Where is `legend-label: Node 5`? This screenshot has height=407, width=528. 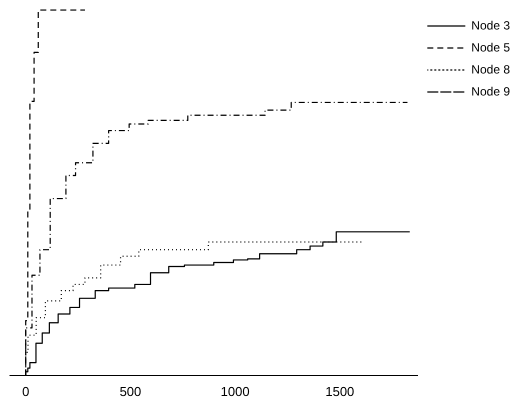
legend-label: Node 5 is located at coordinates (490, 47).